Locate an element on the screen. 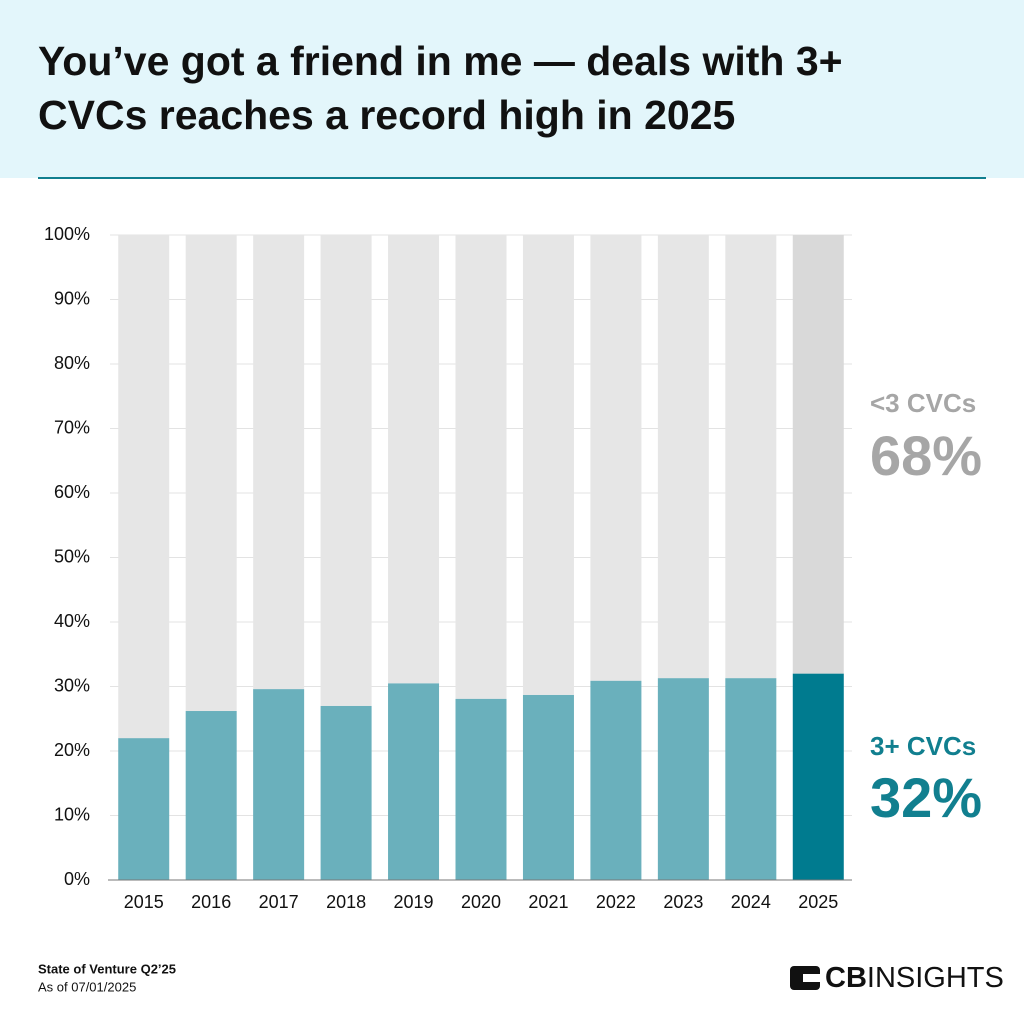 This screenshot has width=1024, height=1024. logo: CBINSIGHTS is located at coordinates (897, 978).